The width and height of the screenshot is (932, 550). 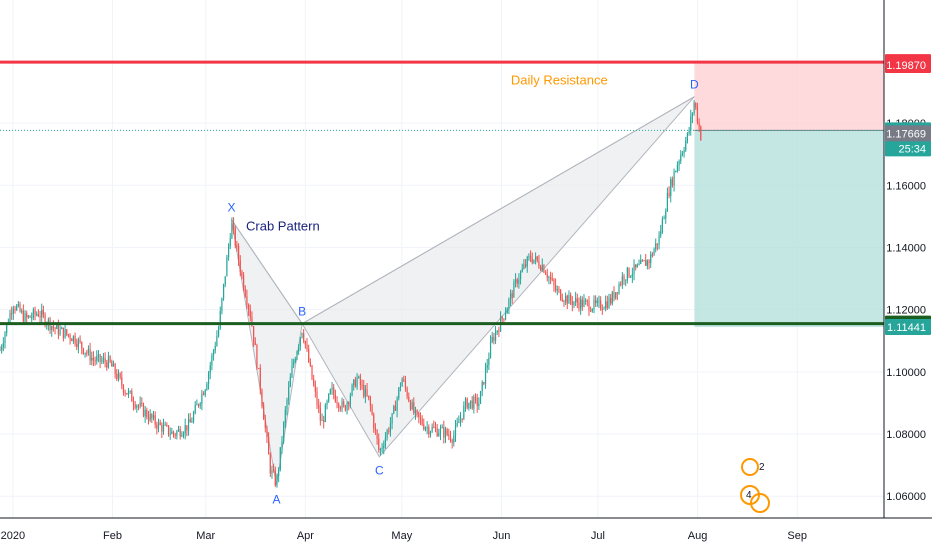 What do you see at coordinates (559, 79) in the screenshot?
I see `daily-resistance-label: Daily Resistance` at bounding box center [559, 79].